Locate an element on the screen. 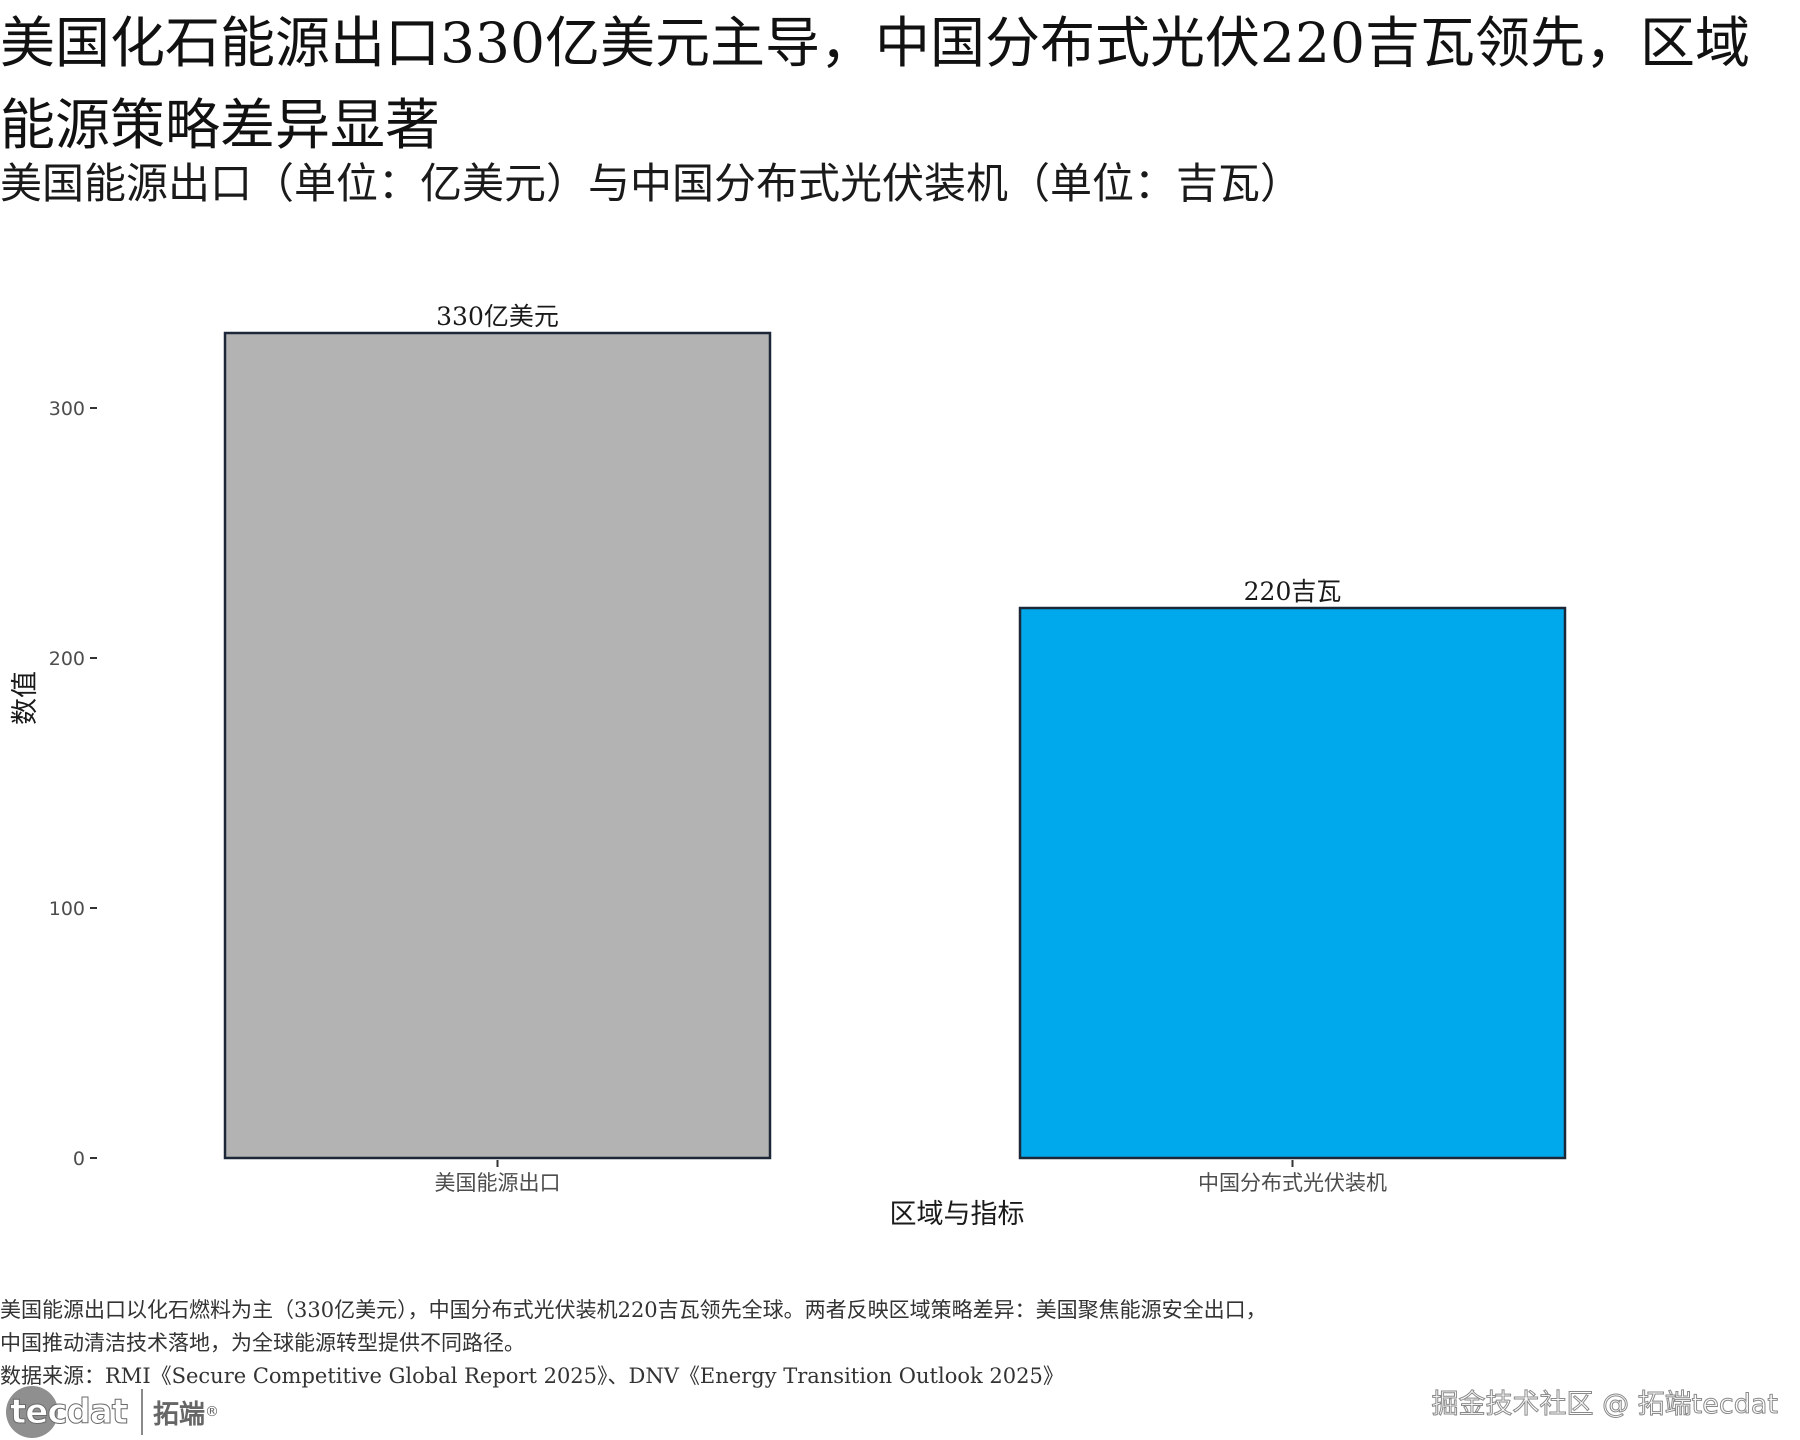  x-axis-label: 区域与指标 is located at coordinates (957, 1214).